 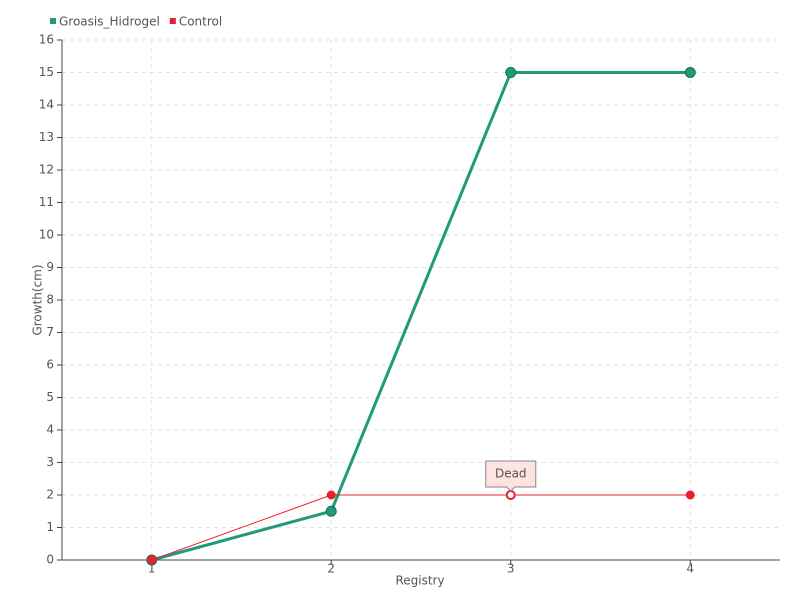 I want to click on y-tick-label: 7, so click(x=50, y=332).